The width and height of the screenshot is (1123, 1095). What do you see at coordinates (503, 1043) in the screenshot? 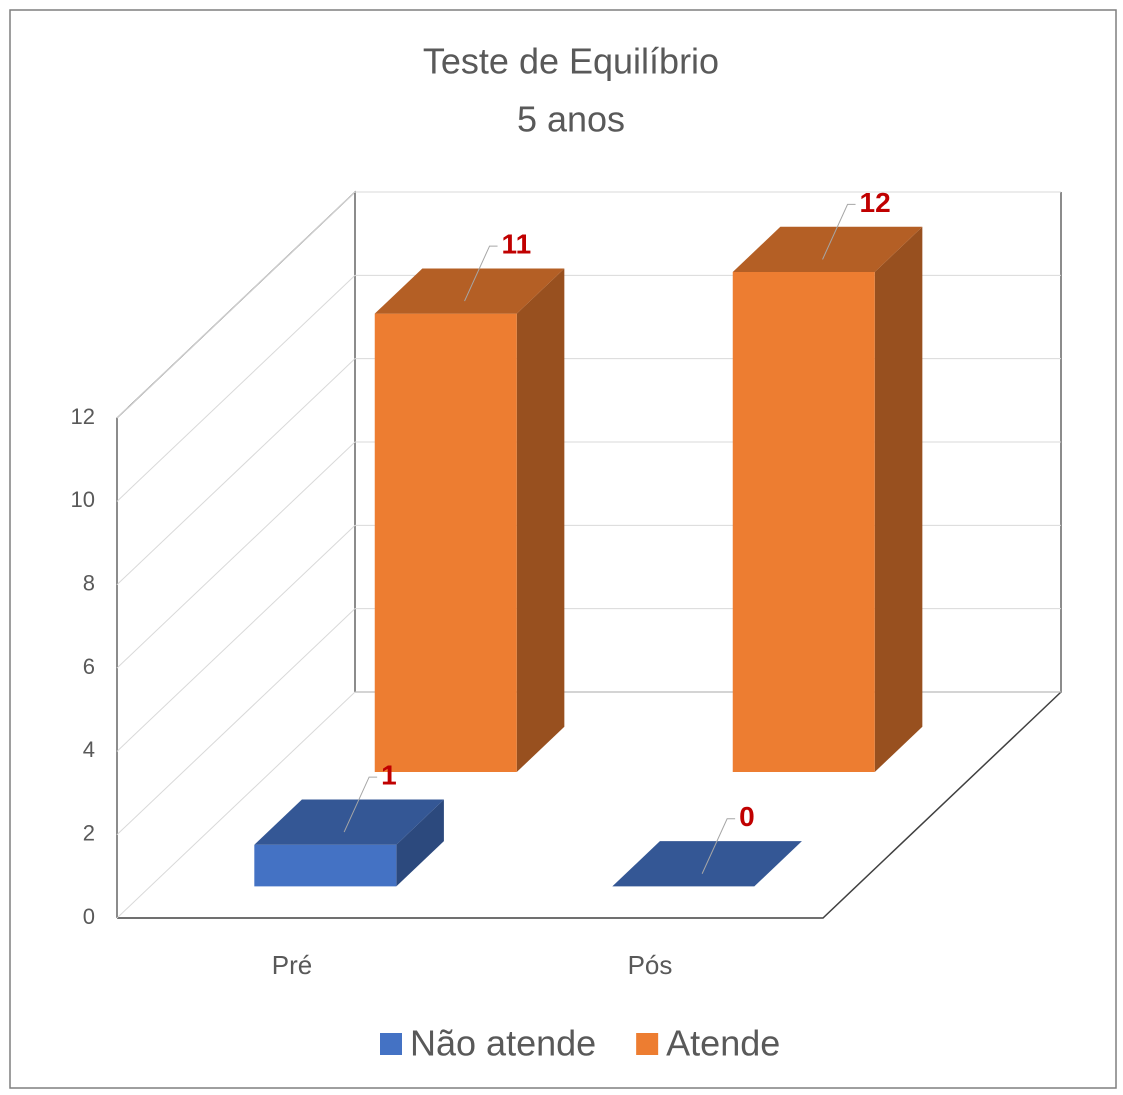
I see `legend-label: Não atende` at bounding box center [503, 1043].